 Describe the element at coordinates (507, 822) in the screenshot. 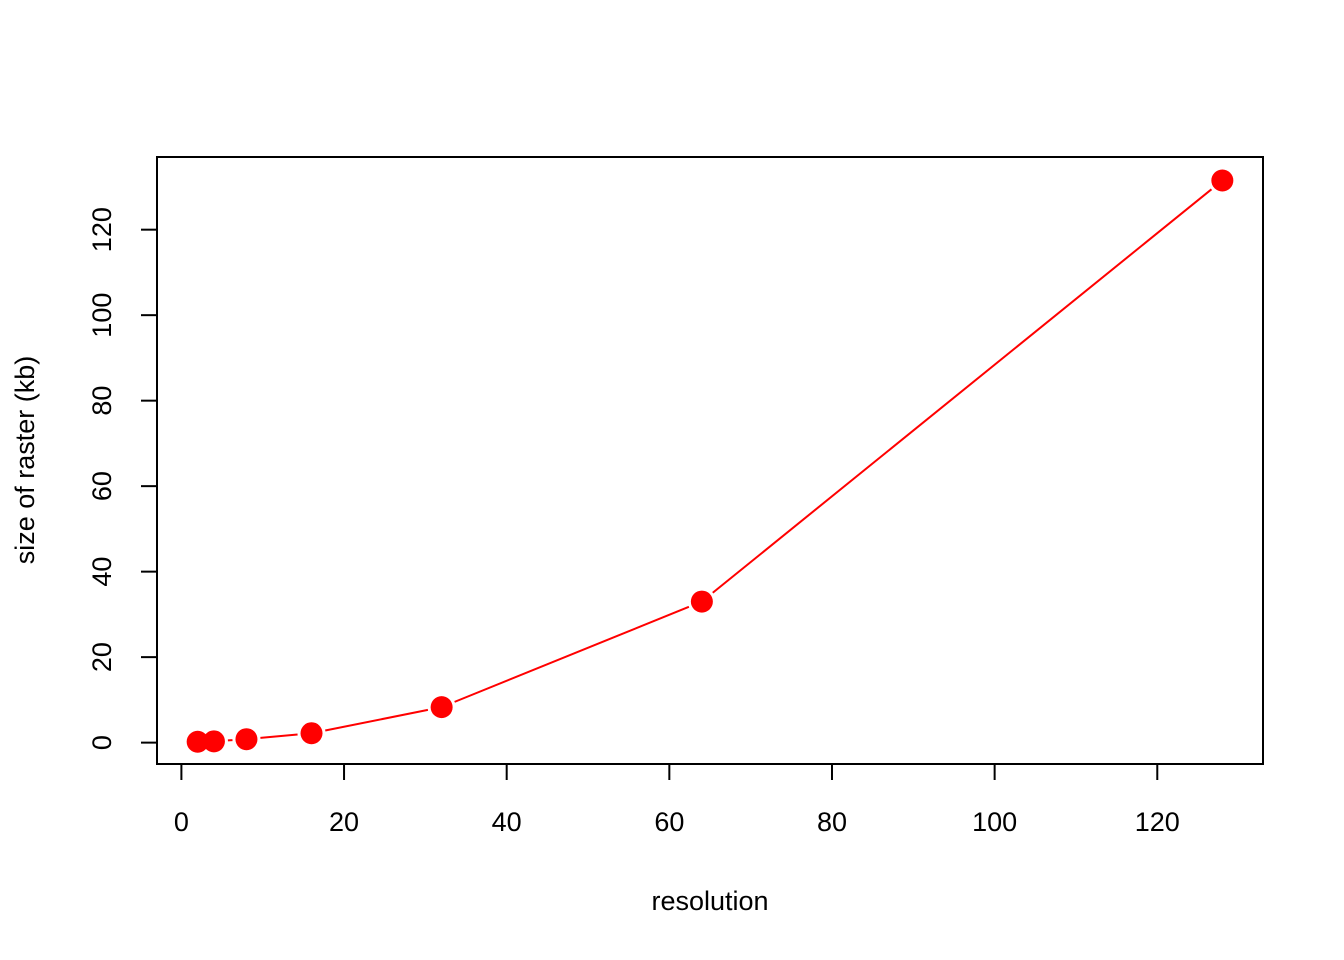

I see `x-tick-label: 40` at that location.